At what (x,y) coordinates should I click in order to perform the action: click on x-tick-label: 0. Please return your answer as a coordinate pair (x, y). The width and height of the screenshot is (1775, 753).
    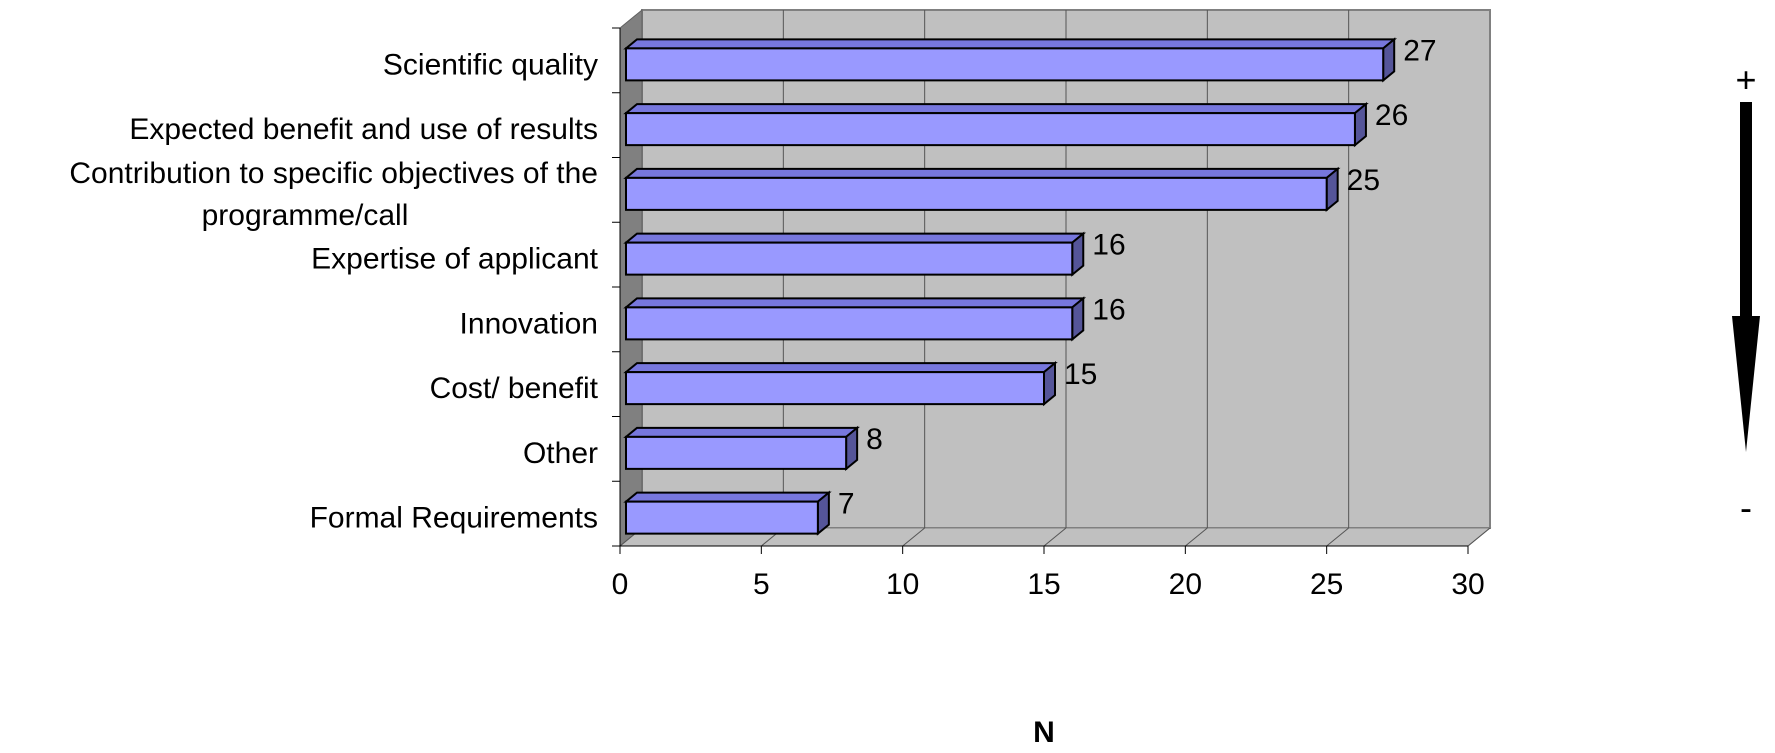
    Looking at the image, I should click on (620, 584).